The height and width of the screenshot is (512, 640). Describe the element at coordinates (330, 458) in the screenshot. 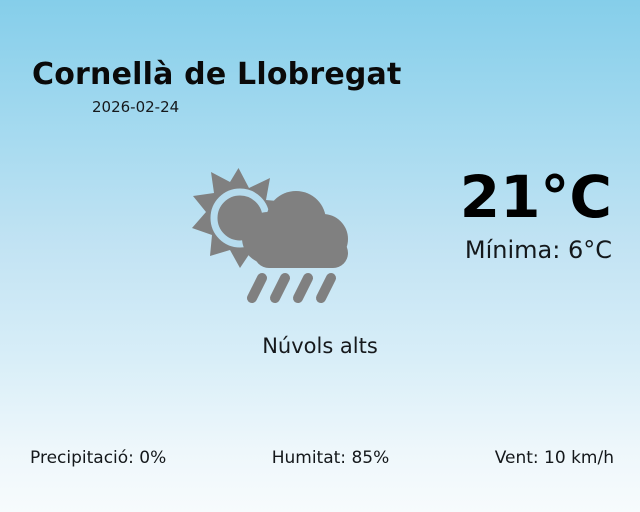

I see `stat-humidity: Humitat: 85%` at that location.